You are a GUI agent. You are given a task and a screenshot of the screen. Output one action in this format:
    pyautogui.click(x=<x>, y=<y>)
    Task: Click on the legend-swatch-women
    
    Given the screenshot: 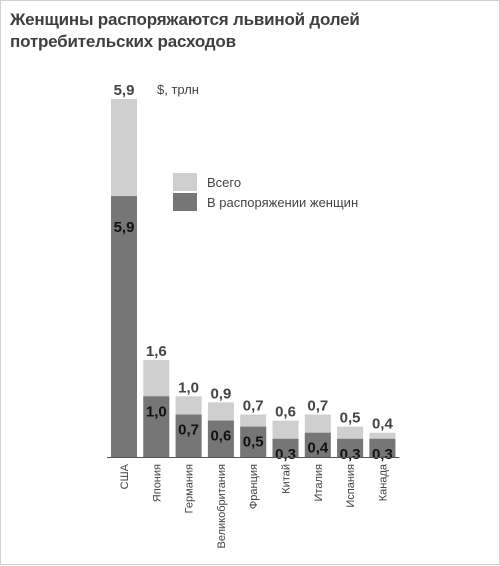 What is the action you would take?
    pyautogui.click(x=185, y=202)
    